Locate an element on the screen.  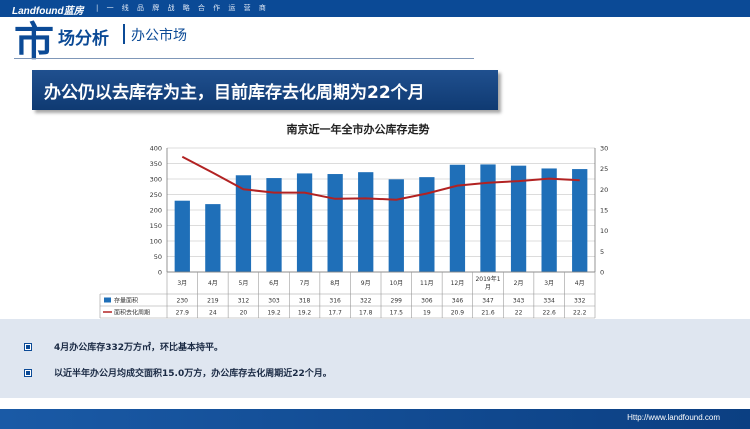
bar-series is located at coordinates (381, 218).